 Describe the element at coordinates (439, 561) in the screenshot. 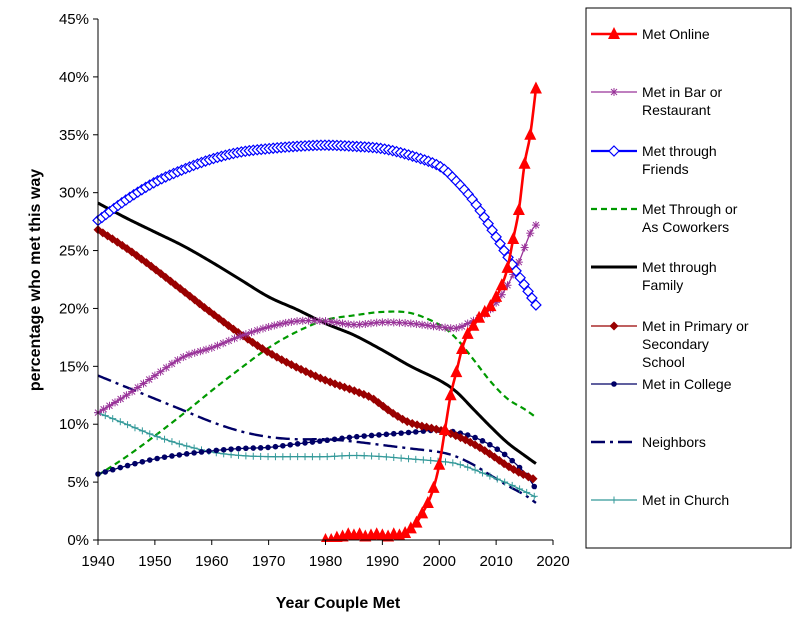

I see `x-tick-label: 2000` at that location.